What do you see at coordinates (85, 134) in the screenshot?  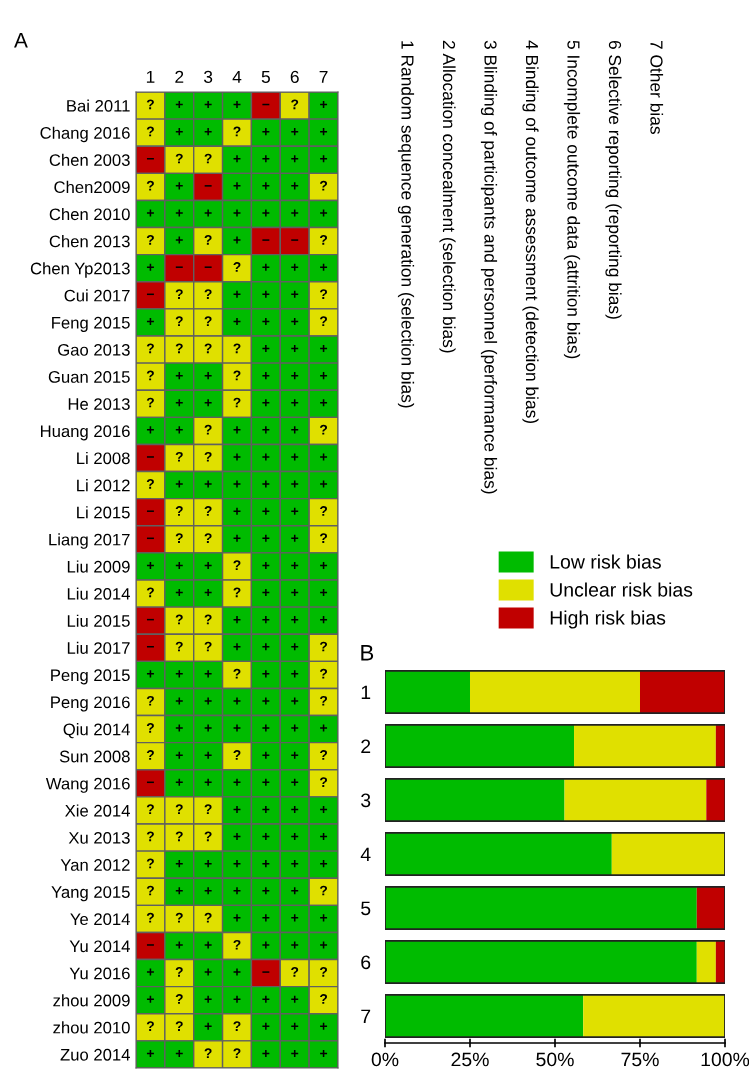 I see `y-tick-label: Chang 2016` at bounding box center [85, 134].